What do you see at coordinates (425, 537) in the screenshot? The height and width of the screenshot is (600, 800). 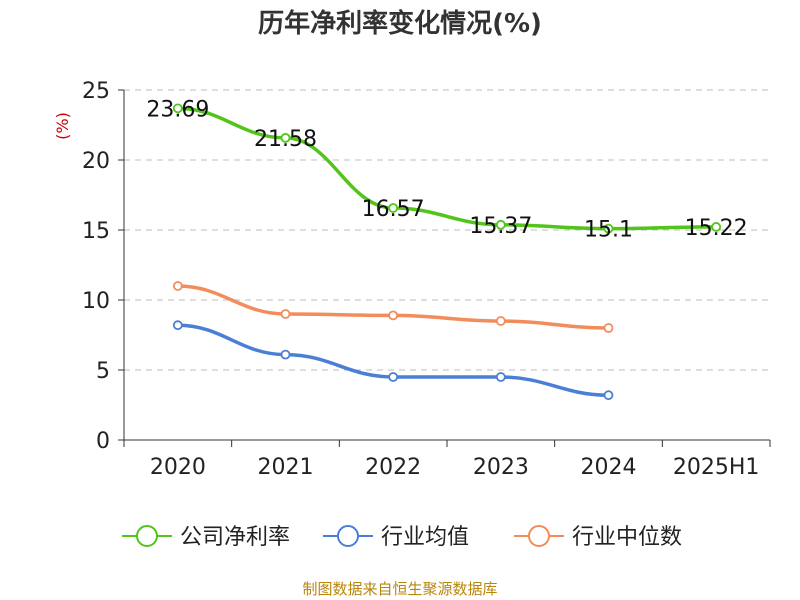 I see `legend-label: 行业均值` at bounding box center [425, 537].